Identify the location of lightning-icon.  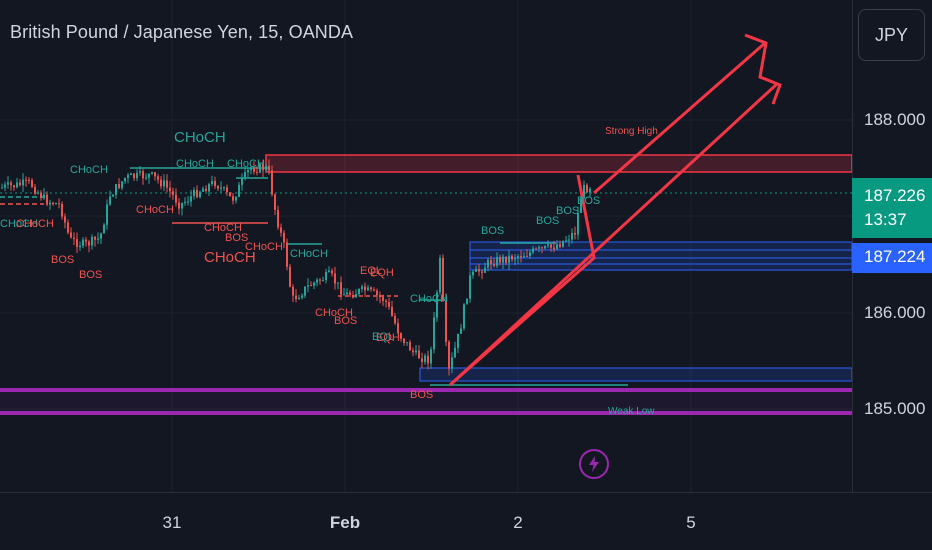
(594, 464).